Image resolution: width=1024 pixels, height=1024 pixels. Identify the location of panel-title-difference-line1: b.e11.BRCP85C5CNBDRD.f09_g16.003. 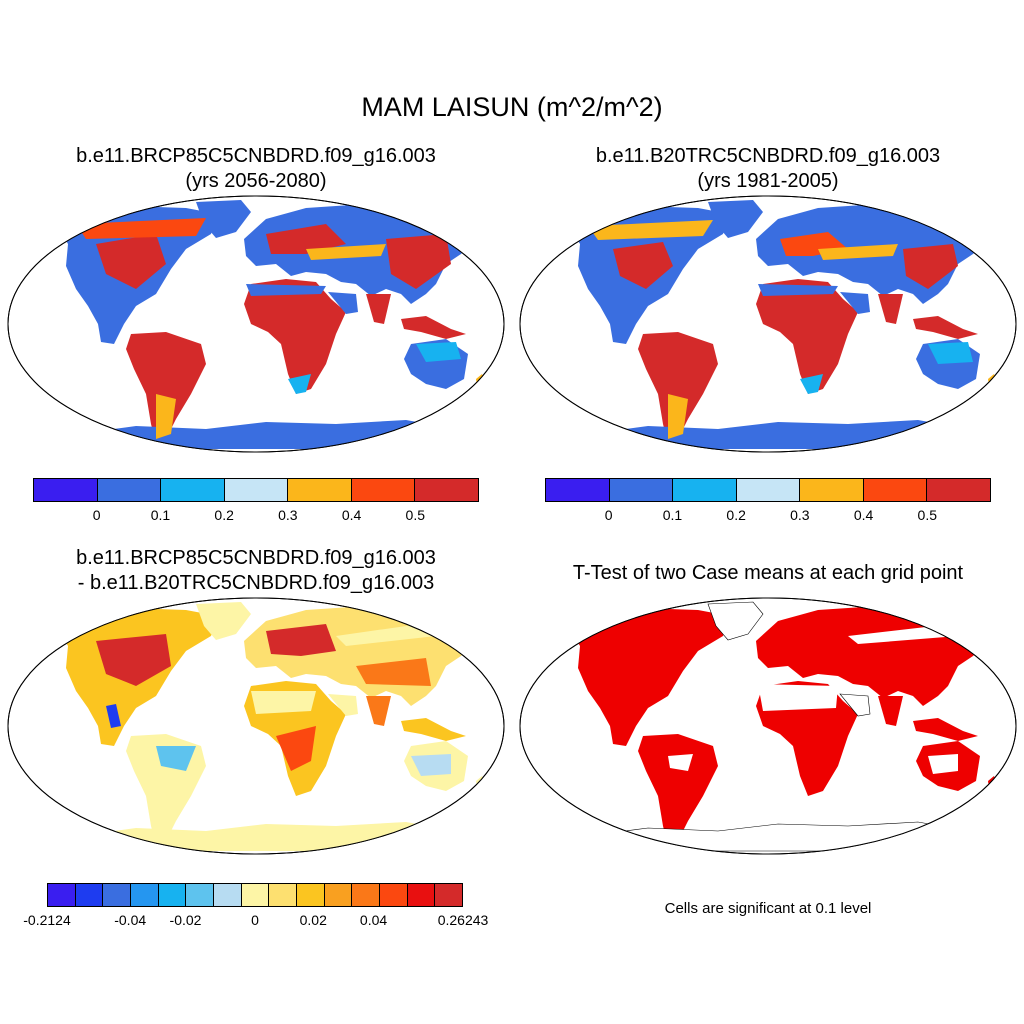
(256, 558).